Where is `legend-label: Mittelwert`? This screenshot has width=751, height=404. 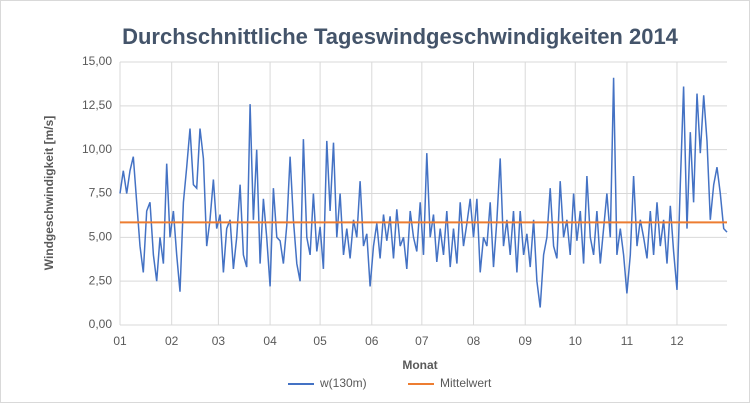
legend-label: Mittelwert is located at coordinates (466, 383).